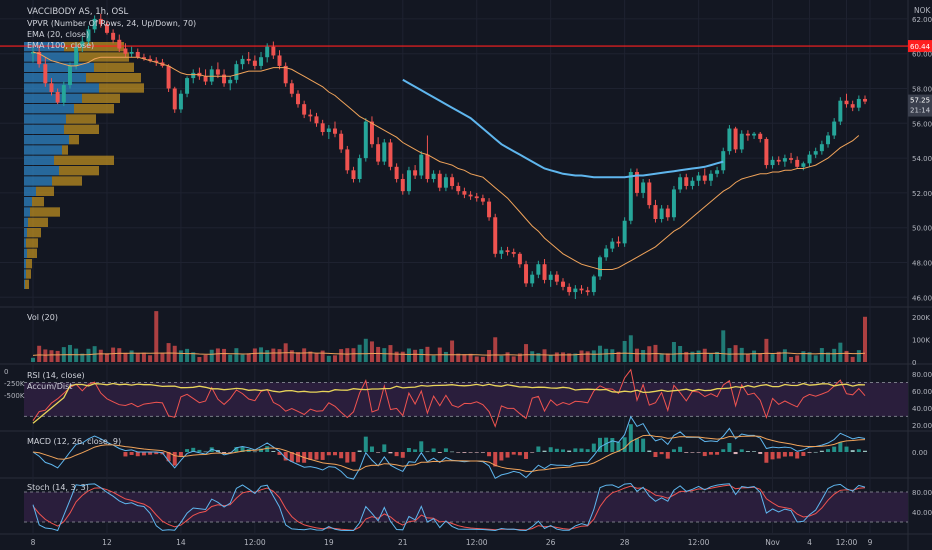 This screenshot has height=550, width=932. I want to click on rsi-label: RSI (14, close), so click(56, 375).